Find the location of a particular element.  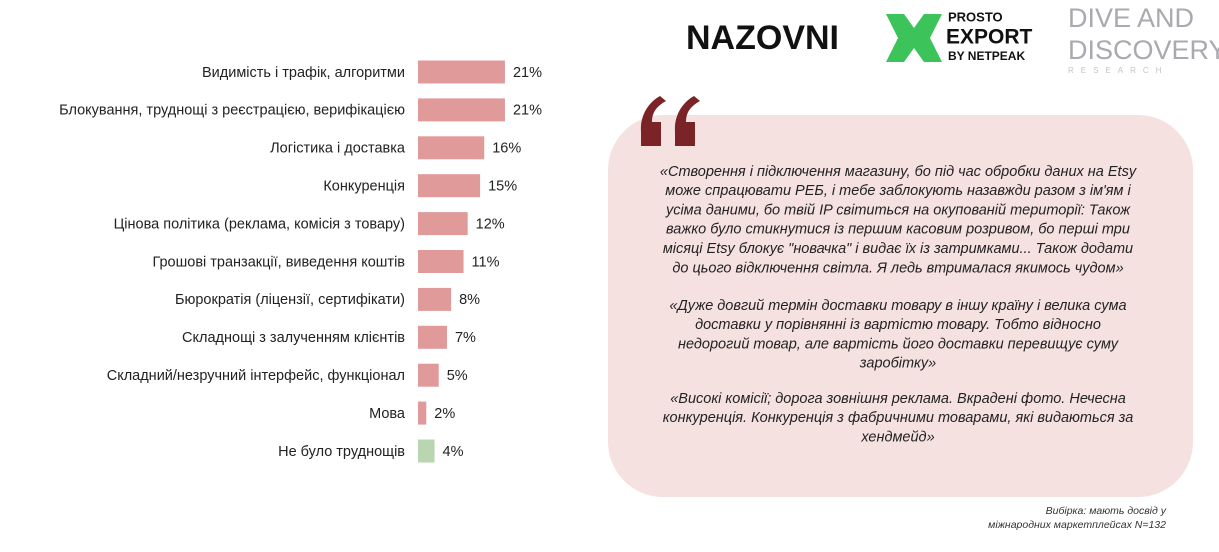

value-label: 4% is located at coordinates (453, 452).